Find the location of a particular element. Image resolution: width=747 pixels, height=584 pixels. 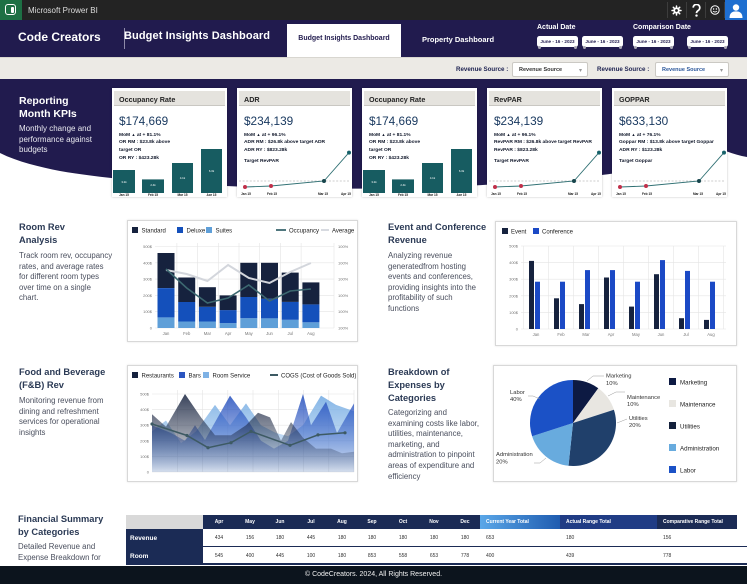

svg-text: Event is located at coordinates (519, 233).